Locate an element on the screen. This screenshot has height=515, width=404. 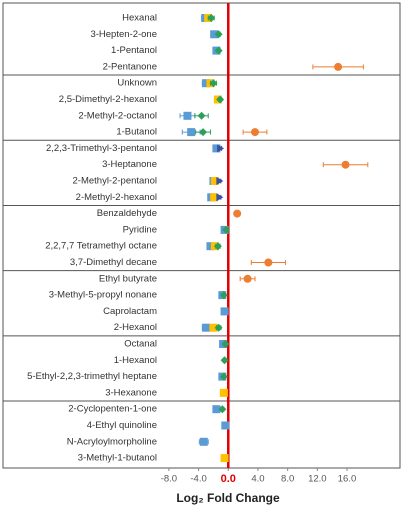
x-tick-label: 4.0 is located at coordinates (257, 479).